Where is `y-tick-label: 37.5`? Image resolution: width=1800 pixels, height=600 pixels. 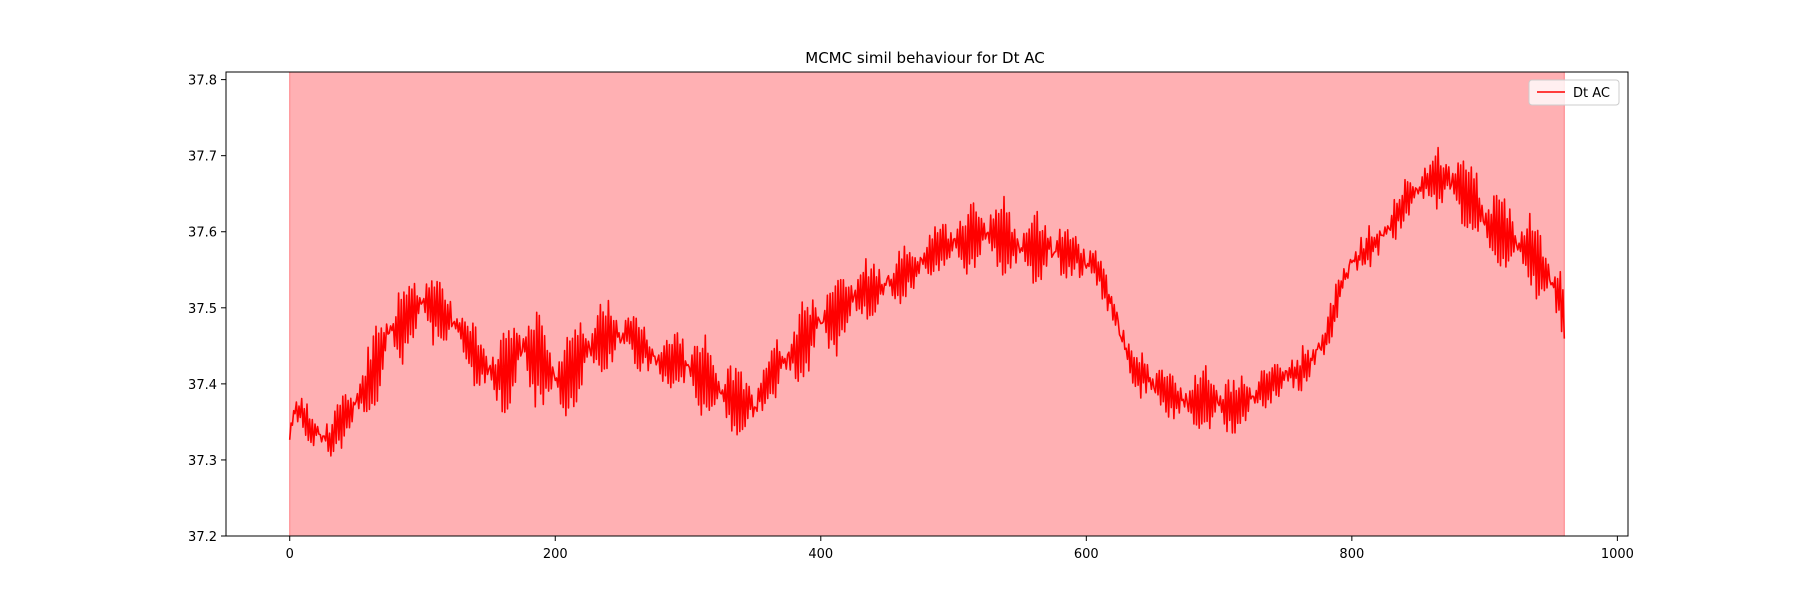 y-tick-label: 37.5 is located at coordinates (202, 309).